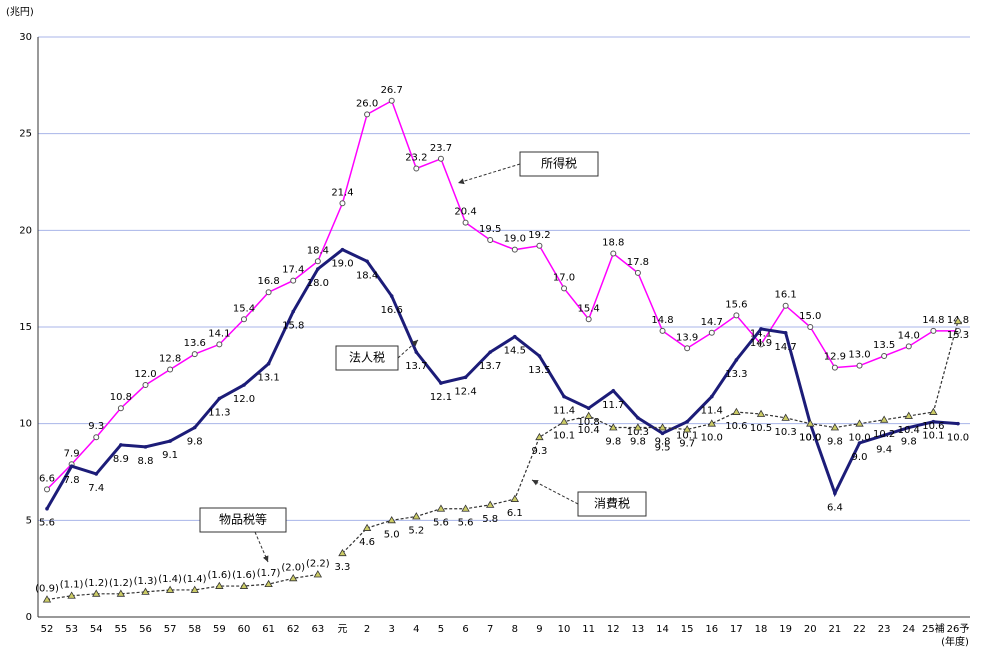  Describe the element at coordinates (268, 378) in the screenshot. I see `data-label: 13.1` at that location.